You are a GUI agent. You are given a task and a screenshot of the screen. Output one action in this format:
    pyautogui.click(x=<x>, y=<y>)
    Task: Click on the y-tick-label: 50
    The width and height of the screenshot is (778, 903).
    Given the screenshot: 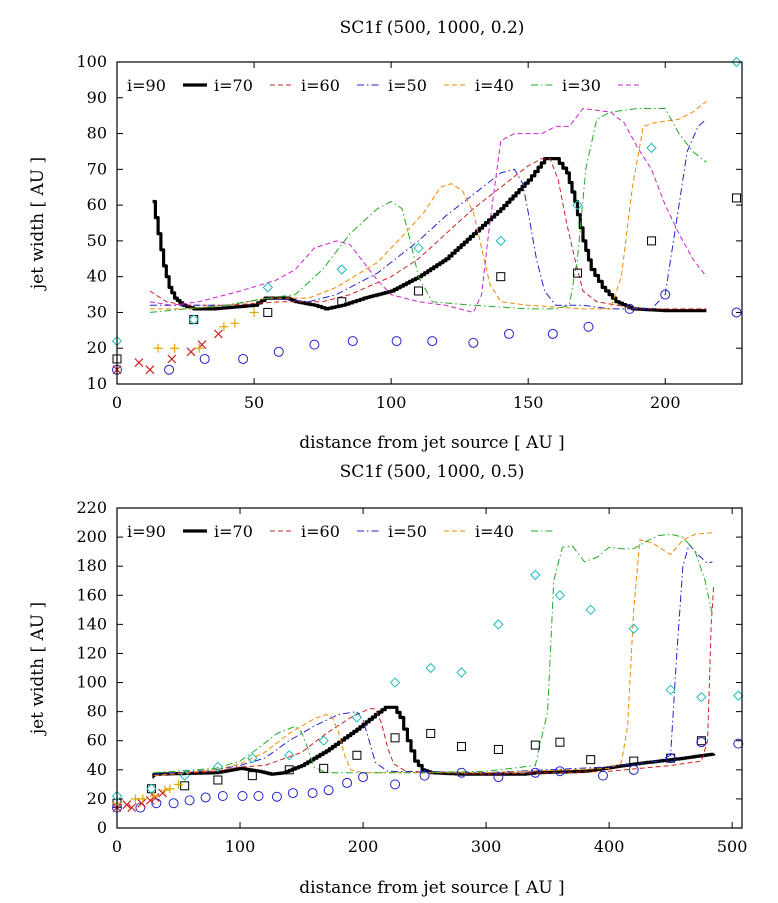 What is the action you would take?
    pyautogui.click(x=97, y=240)
    